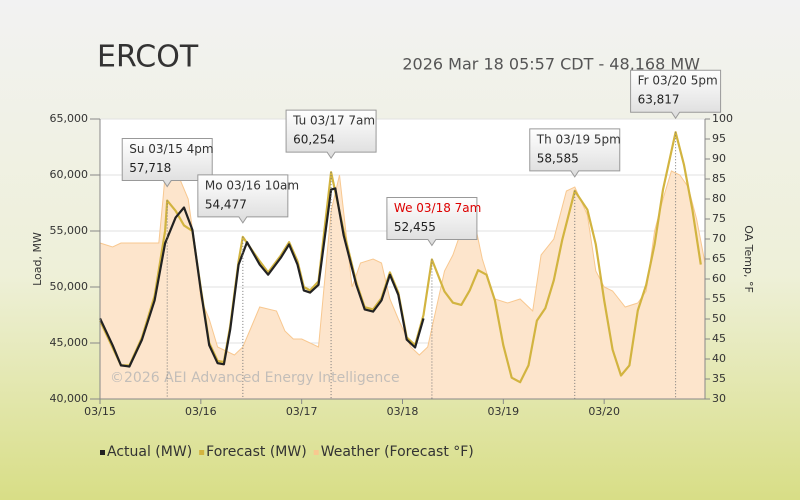 This screenshot has height=500, width=800. I want to click on y-tick-label: 55,000, so click(69, 230).